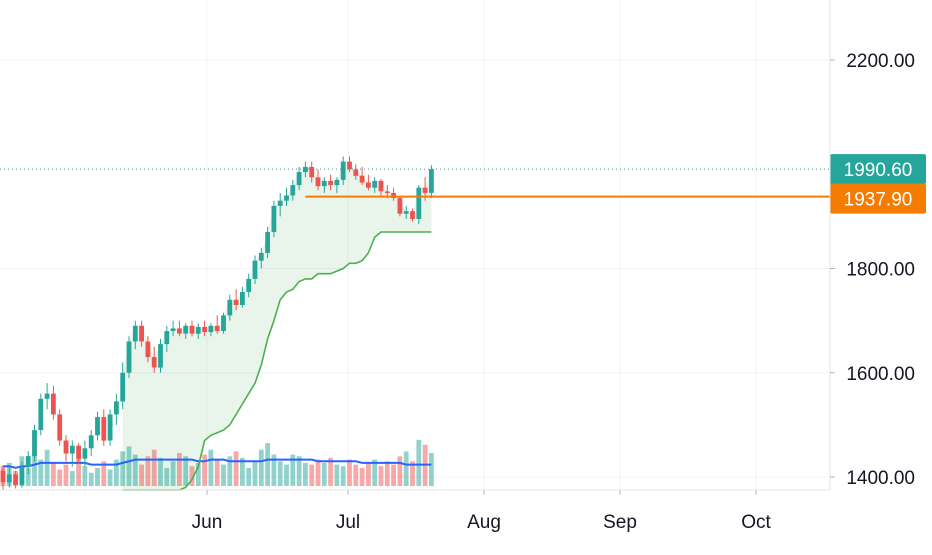 The width and height of the screenshot is (932, 555). Describe the element at coordinates (484, 522) in the screenshot. I see `x-tick-label: Aug` at that location.